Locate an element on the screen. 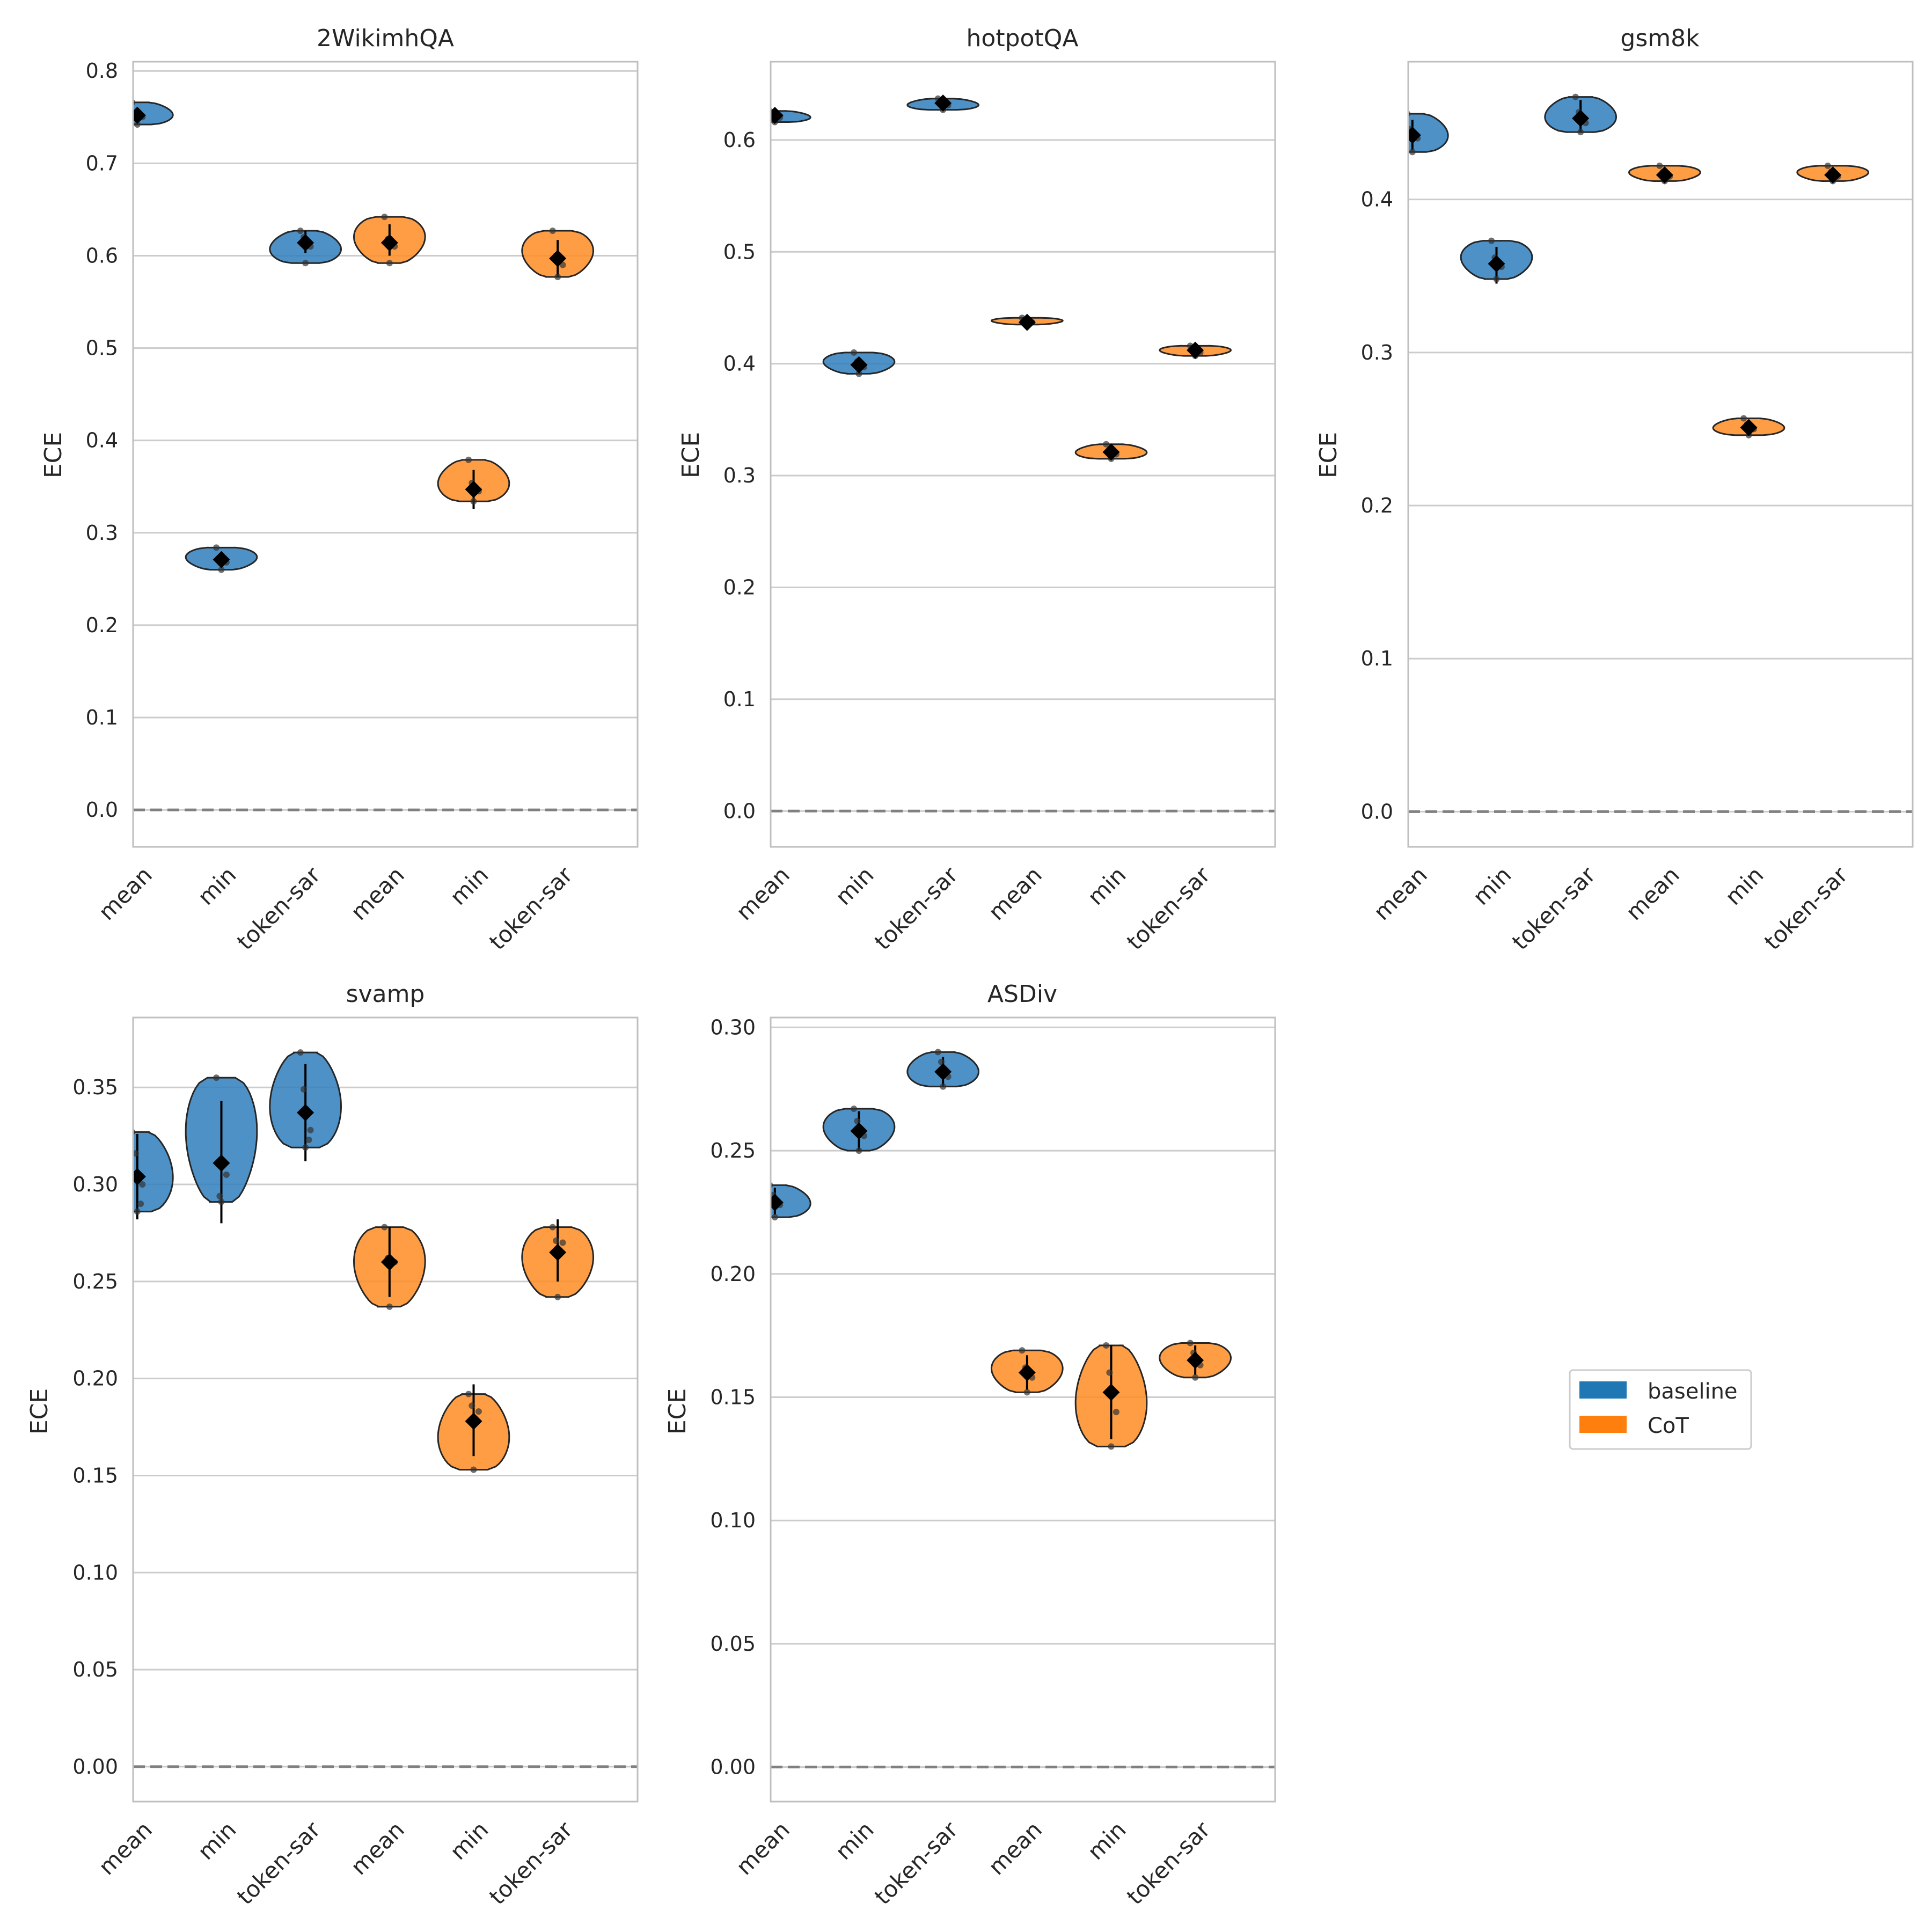 The image size is (1932, 1932). legend: baseline CoT is located at coordinates (1660, 1409).